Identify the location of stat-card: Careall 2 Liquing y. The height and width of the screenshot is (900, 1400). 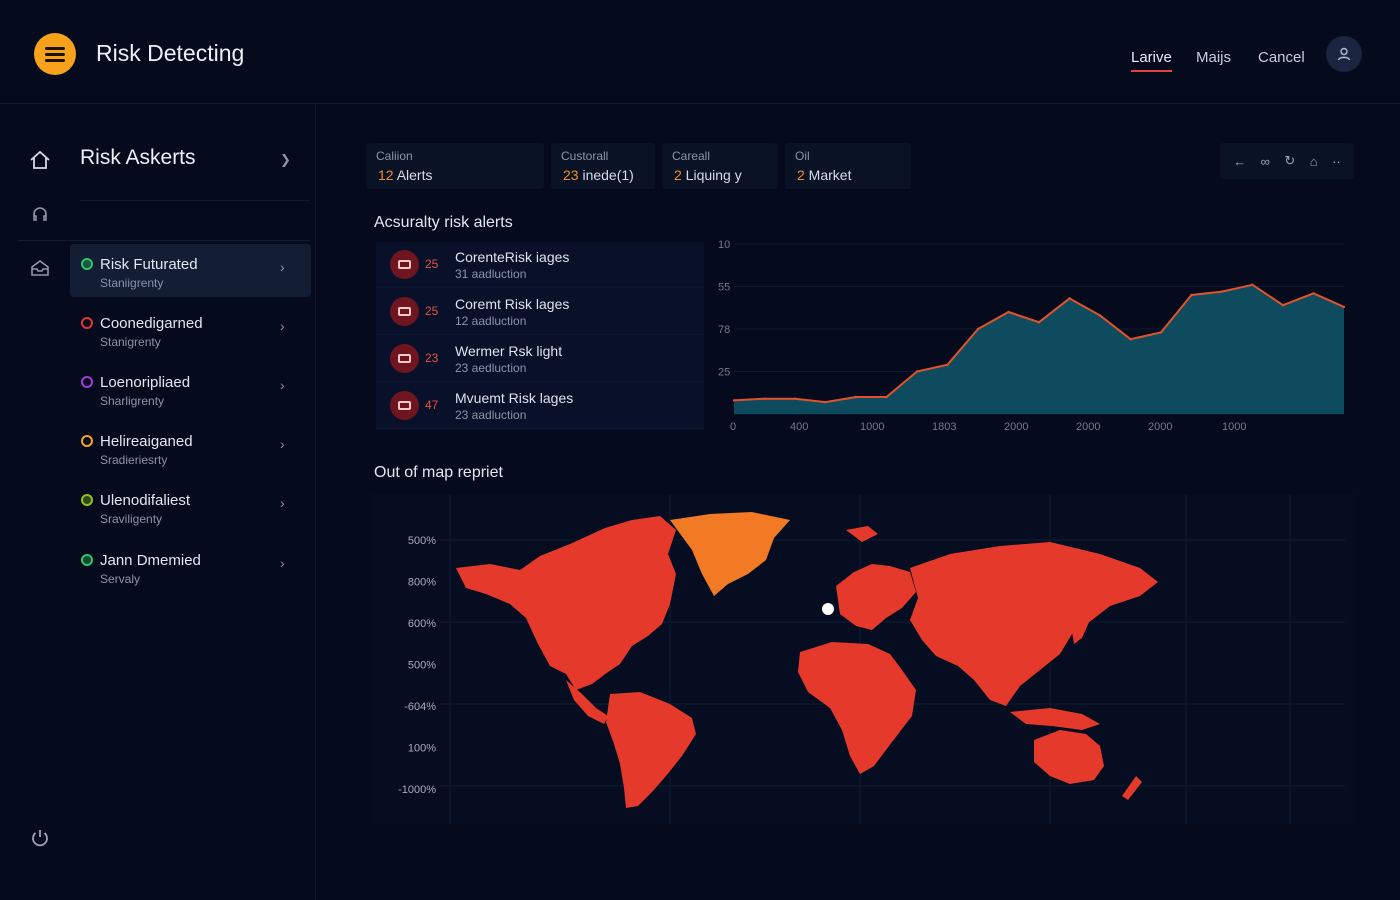
(720, 166).